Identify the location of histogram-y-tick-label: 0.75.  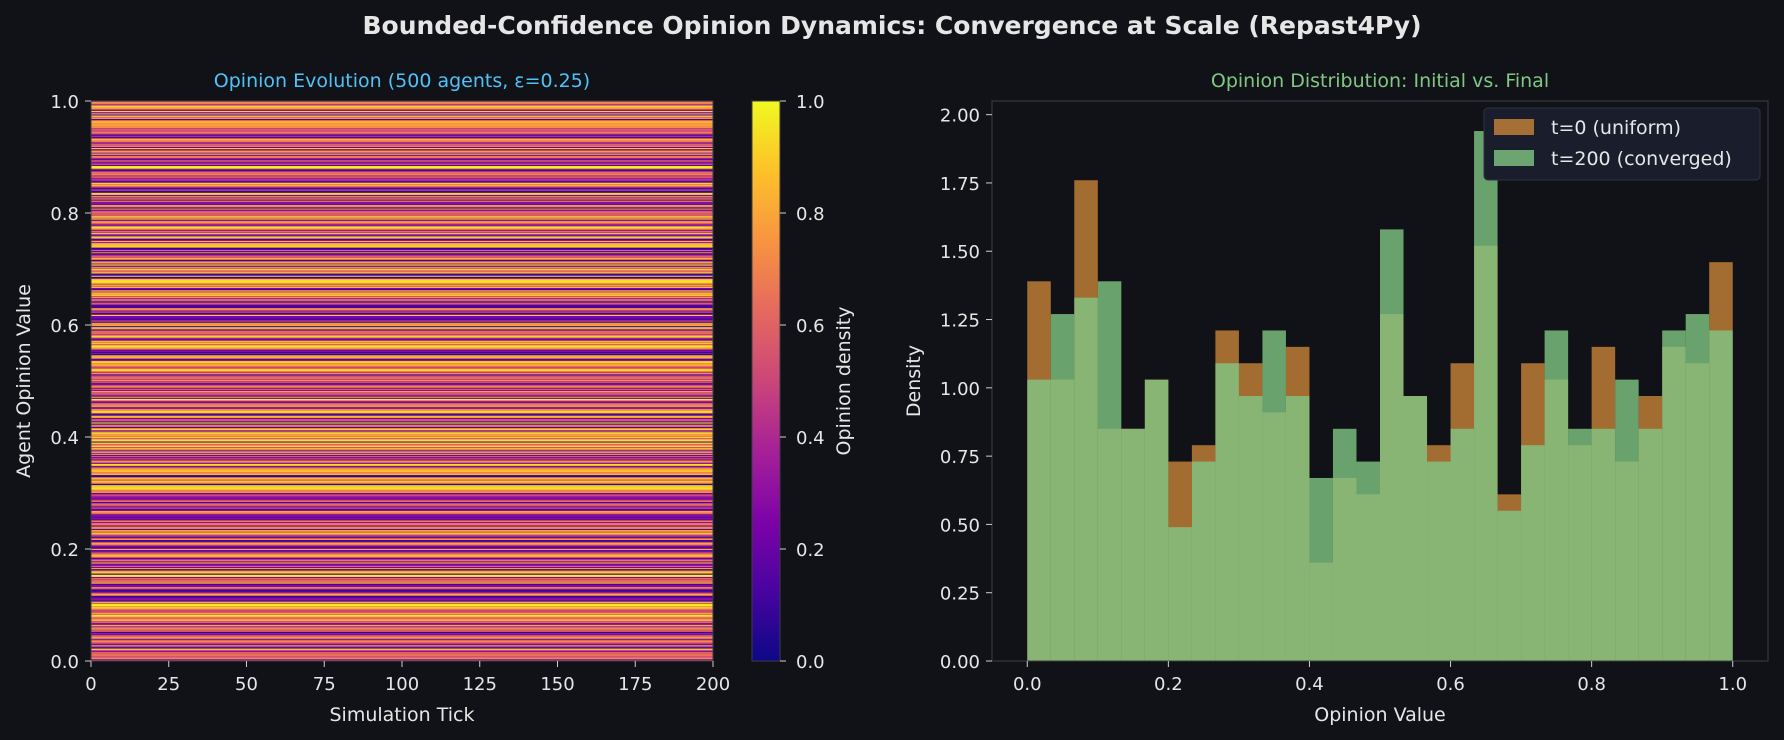
(960, 457).